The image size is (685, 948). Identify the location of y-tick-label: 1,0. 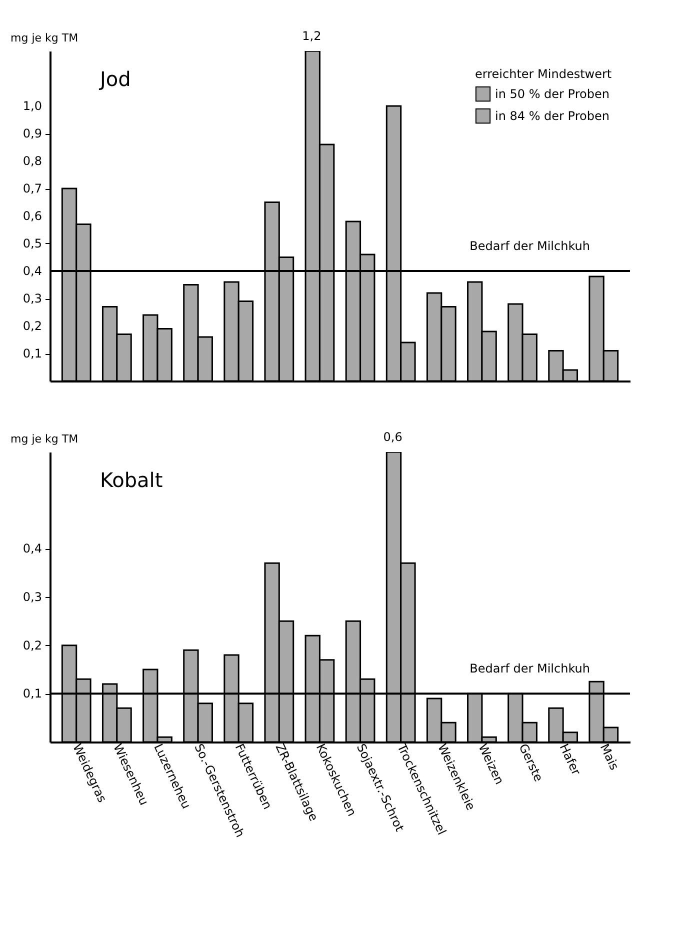
(32, 106).